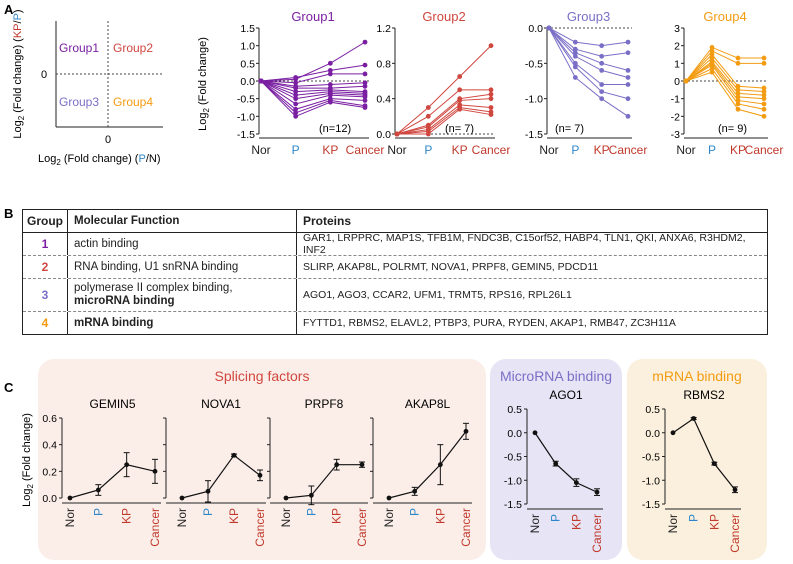  What do you see at coordinates (428, 404) in the screenshot?
I see `protein-chart-title: AKAP8L` at bounding box center [428, 404].